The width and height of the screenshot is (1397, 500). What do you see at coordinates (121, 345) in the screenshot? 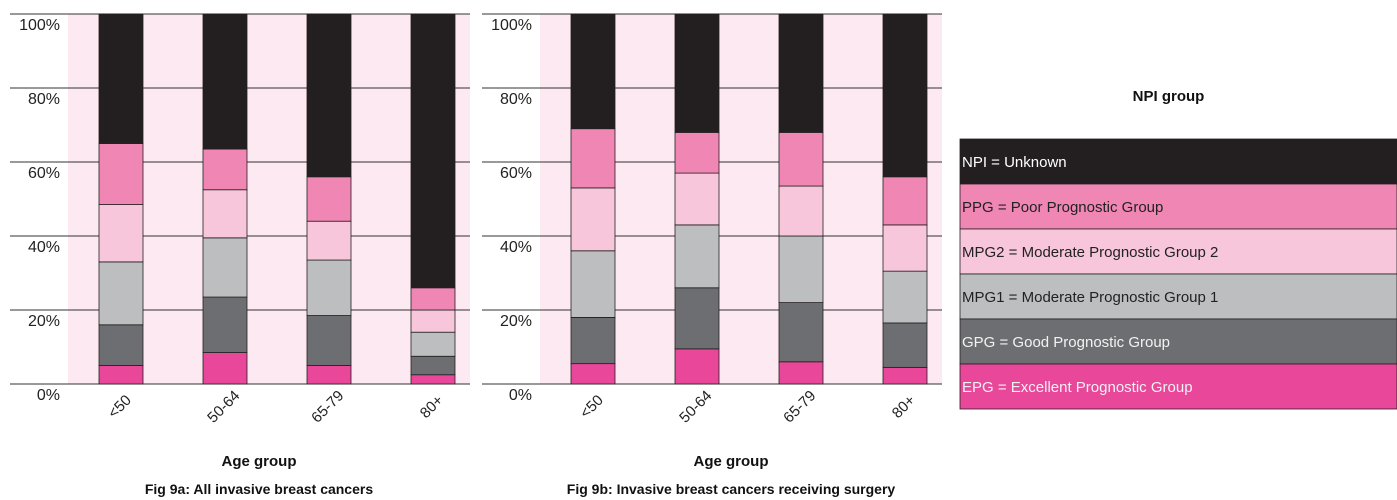
I see `bar-segment-9a-<50-1` at bounding box center [121, 345].